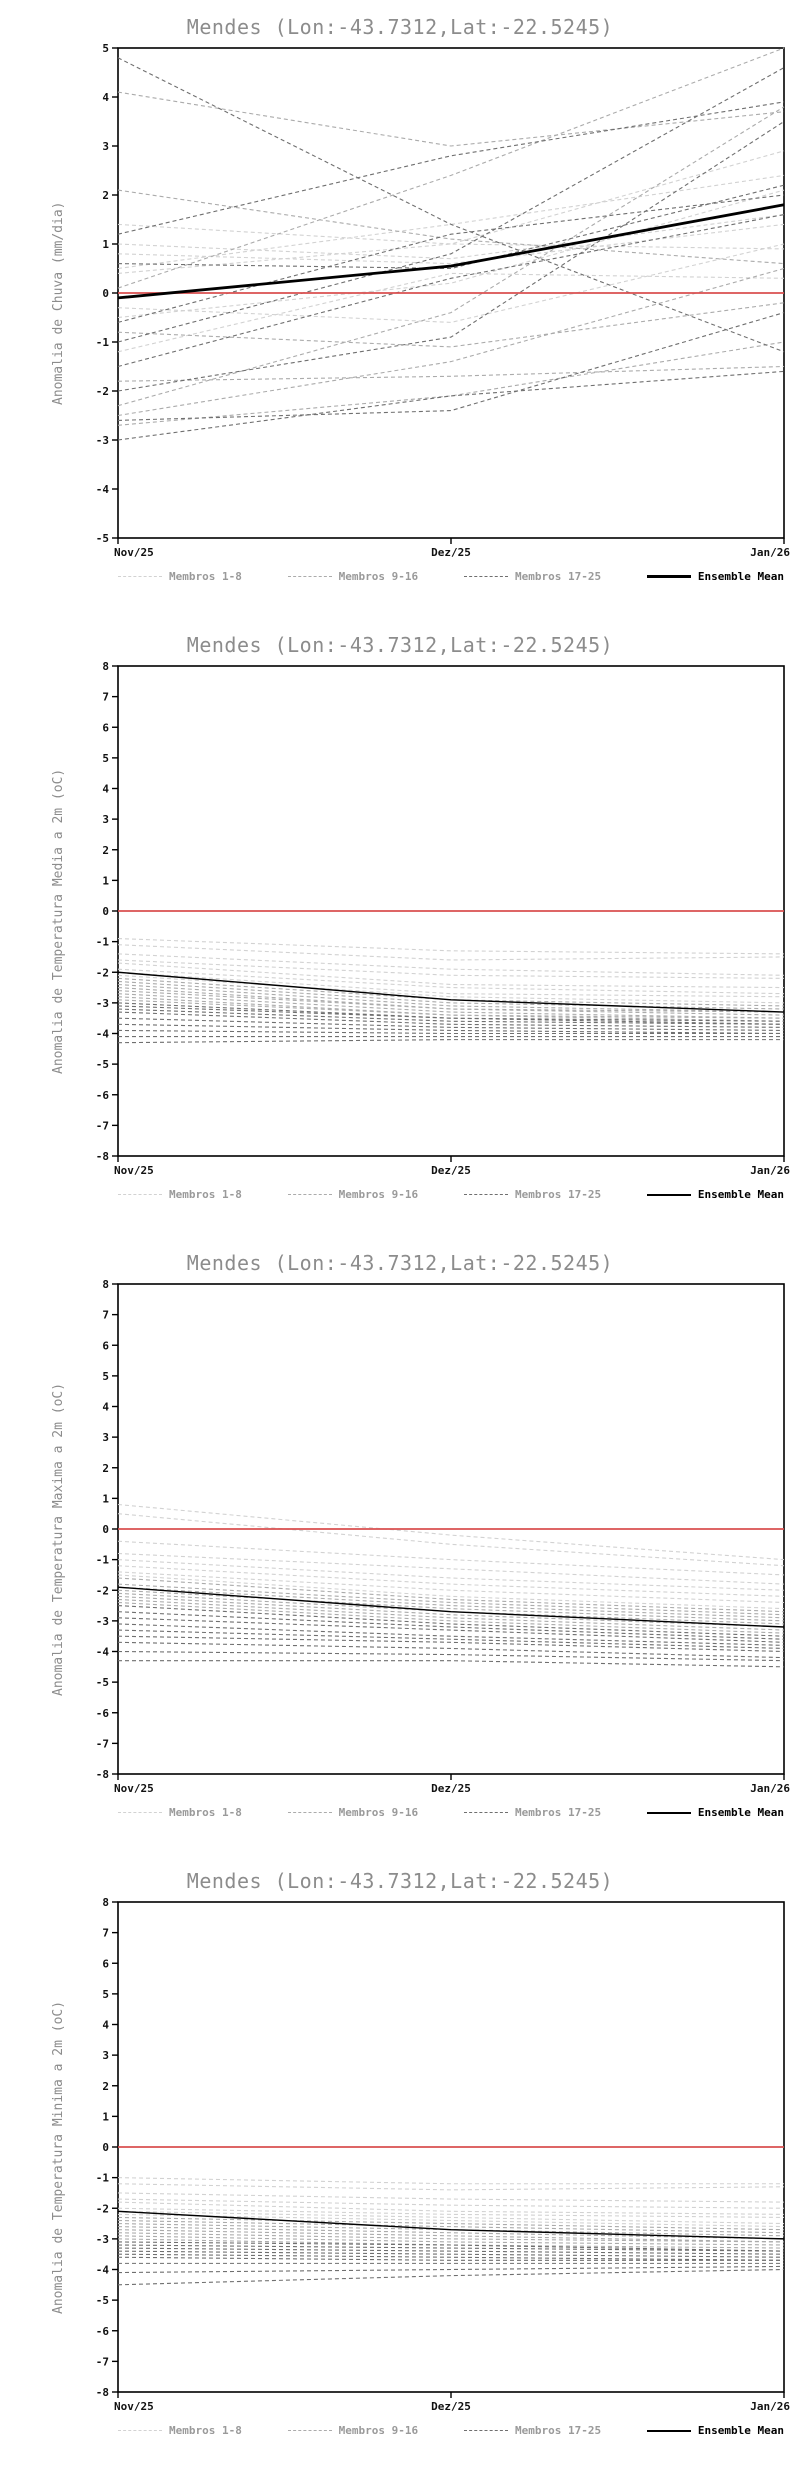 Image resolution: width=800 pixels, height=2472 pixels. What do you see at coordinates (400, 27) in the screenshot?
I see `chart-title: Mendes (Lon:-43.7312,Lat:-22.5245)` at bounding box center [400, 27].